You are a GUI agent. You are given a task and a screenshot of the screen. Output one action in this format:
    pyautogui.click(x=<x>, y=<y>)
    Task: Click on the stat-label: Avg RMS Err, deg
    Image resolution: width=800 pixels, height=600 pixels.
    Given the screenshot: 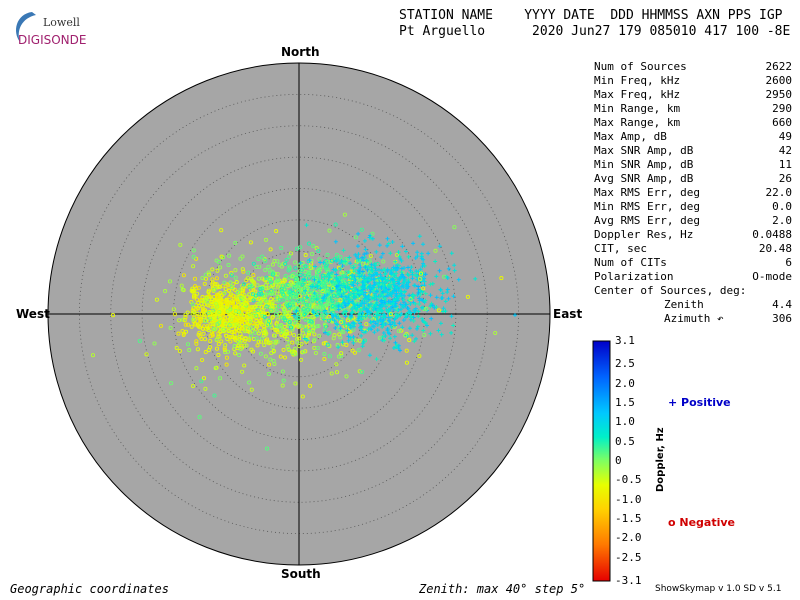 What is the action you would take?
    pyautogui.click(x=647, y=220)
    